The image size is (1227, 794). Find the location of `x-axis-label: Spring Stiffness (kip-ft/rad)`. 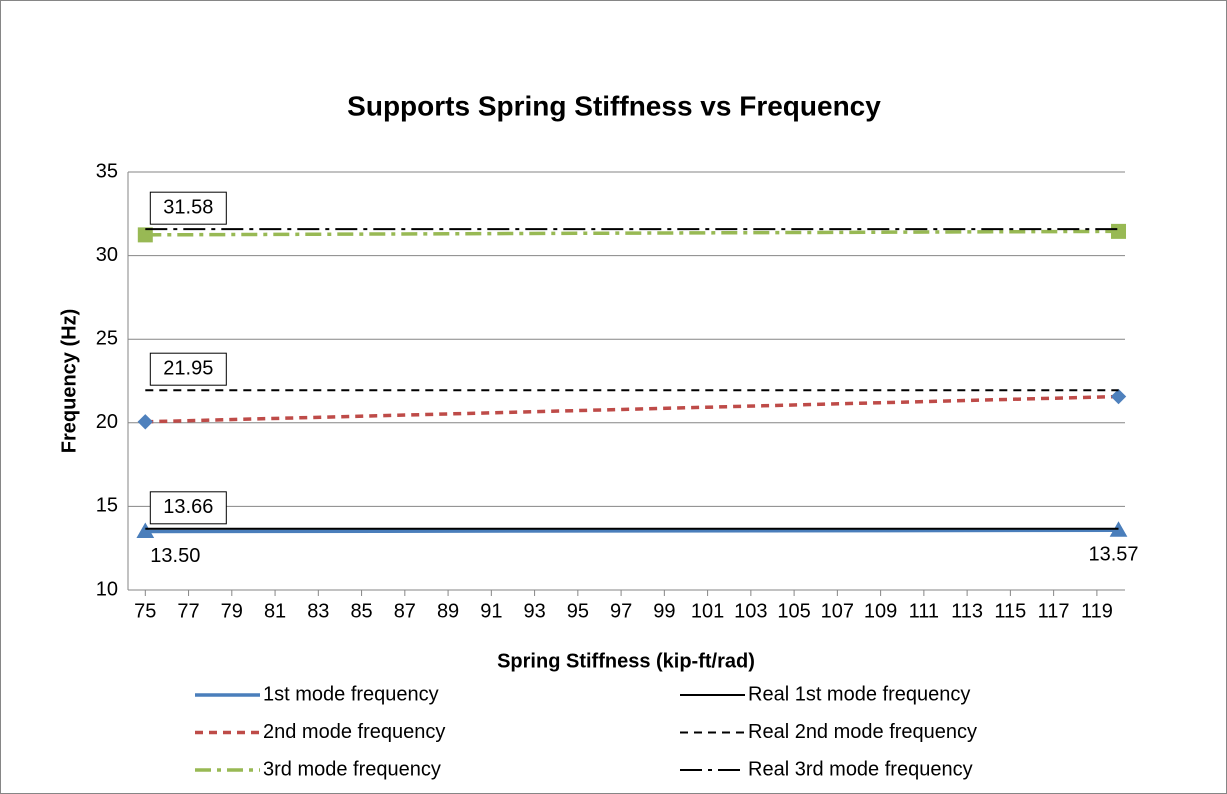

x-axis-label: Spring Stiffness (kip-ft/rad) is located at coordinates (626, 661).